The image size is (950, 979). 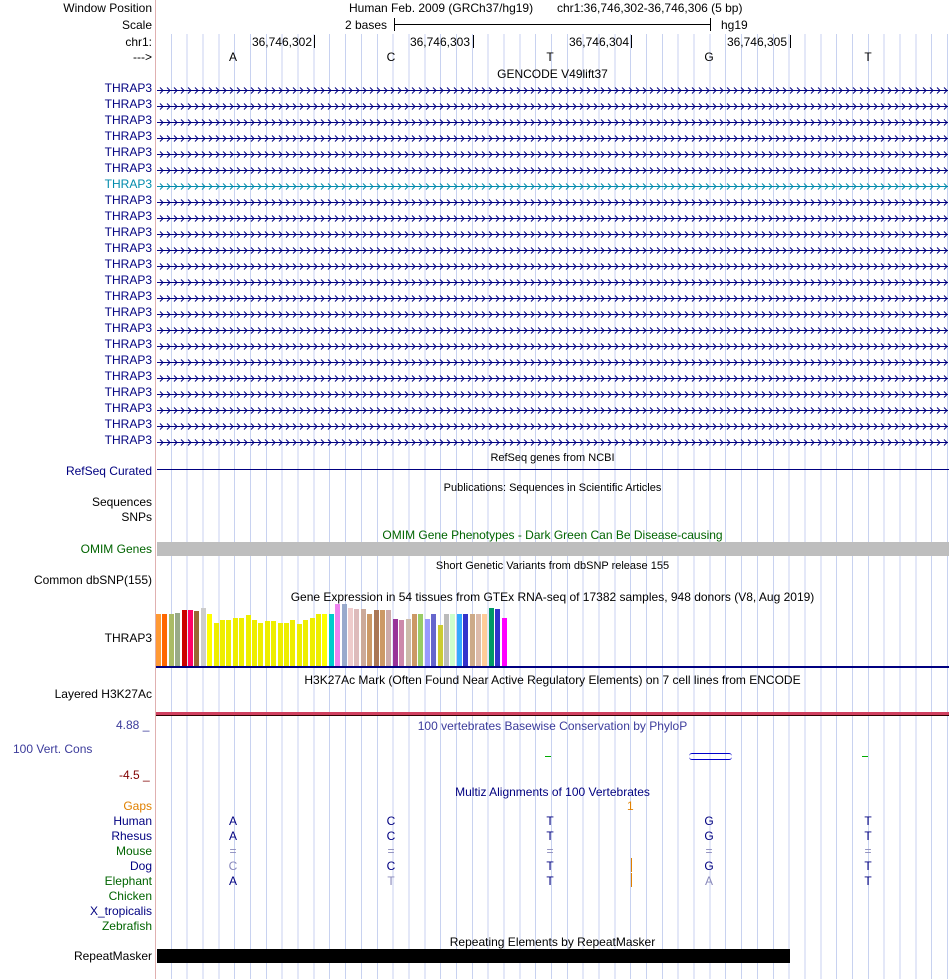 What do you see at coordinates (142, 57) in the screenshot?
I see `strand-label: --->` at bounding box center [142, 57].